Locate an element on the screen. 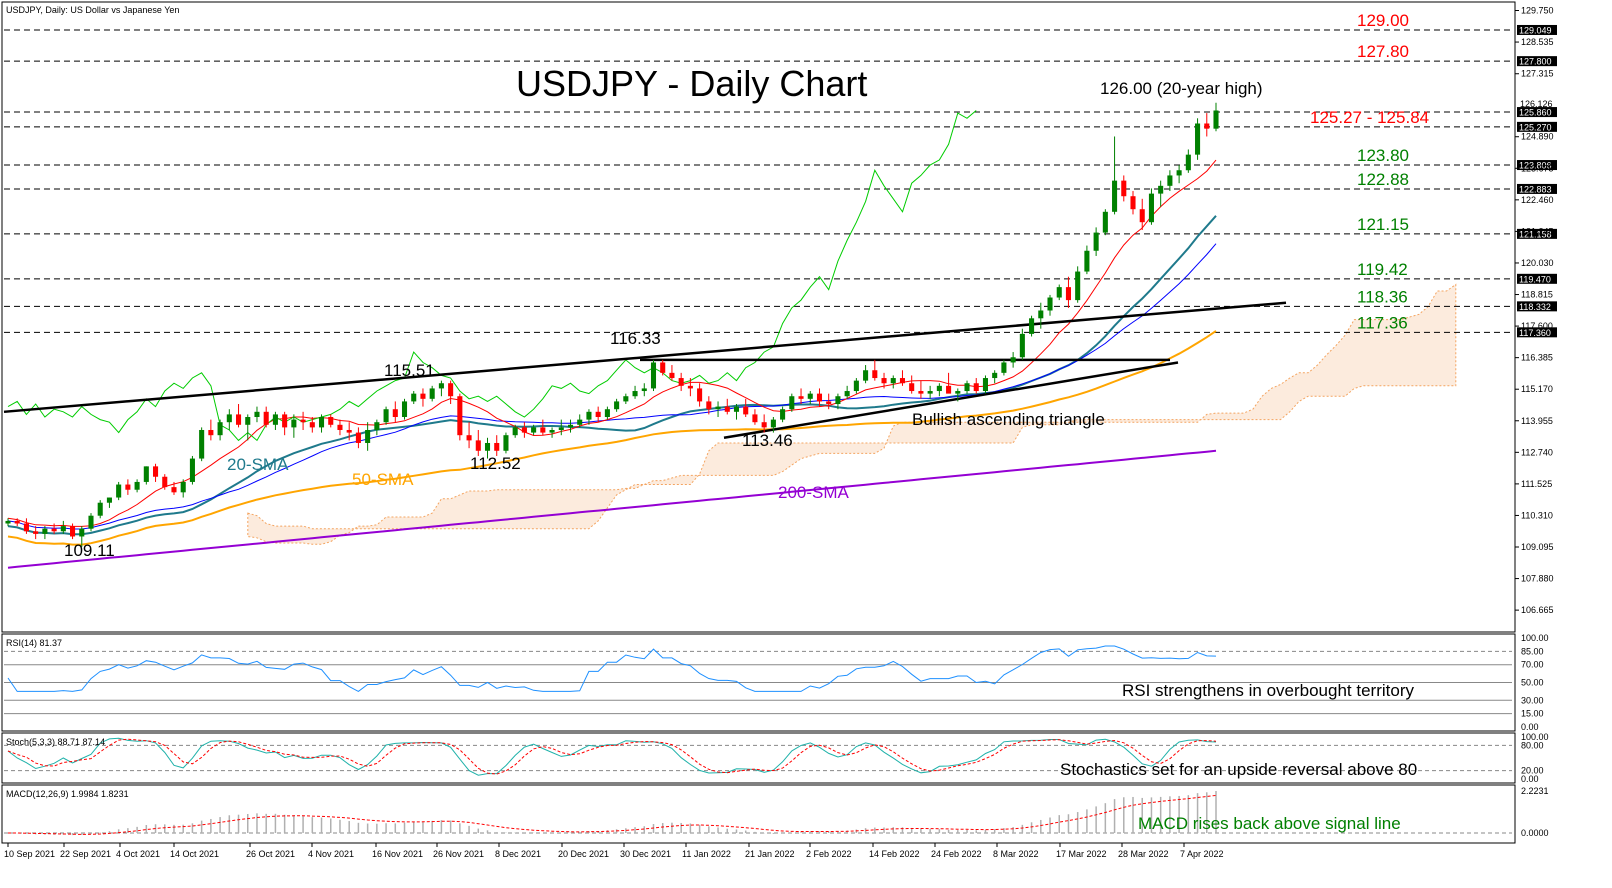 The height and width of the screenshot is (888, 1612). x-tick-label: 4 Oct 2021 is located at coordinates (138, 854).